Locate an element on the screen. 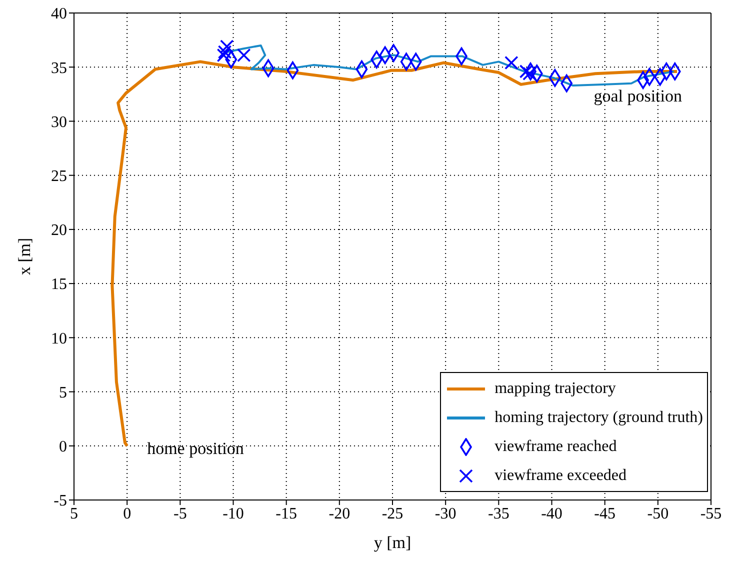 Image resolution: width=730 pixels, height=562 pixels. legend-label: mapping trajectory is located at coordinates (555, 389).